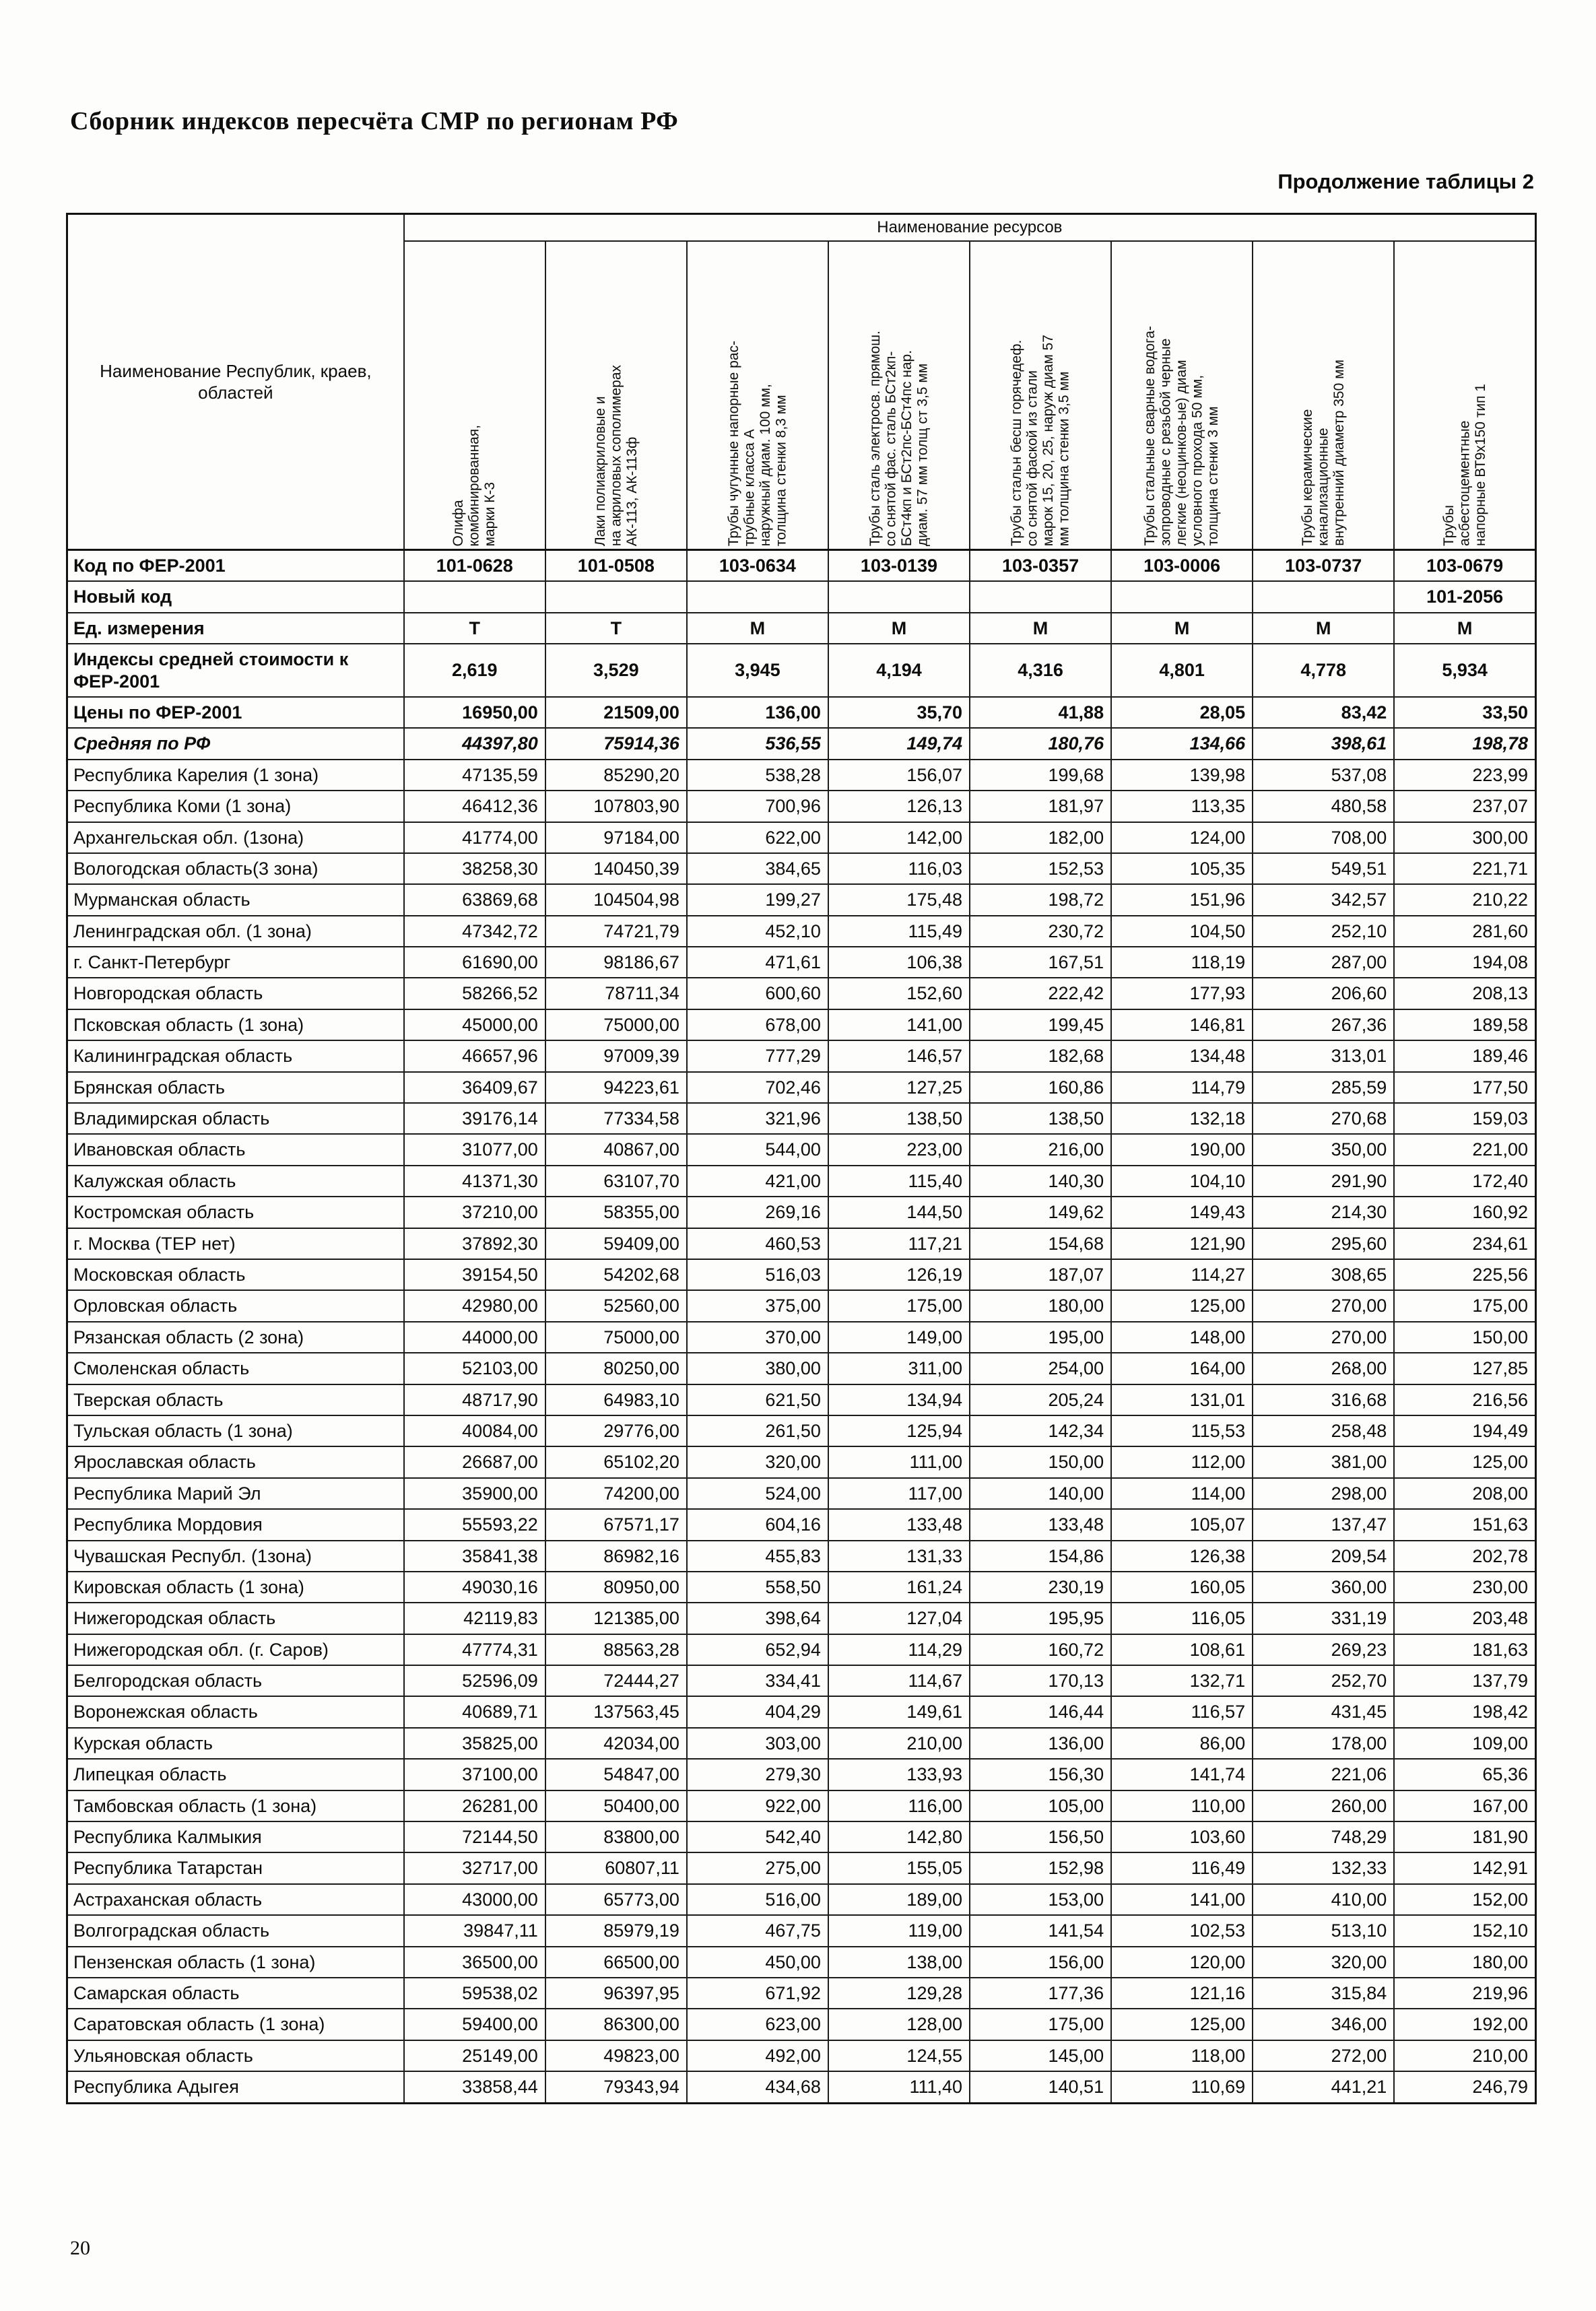 The image size is (1596, 2311). Describe the element at coordinates (1465, 743) in the screenshot. I see `value-cell: 198,78` at that location.